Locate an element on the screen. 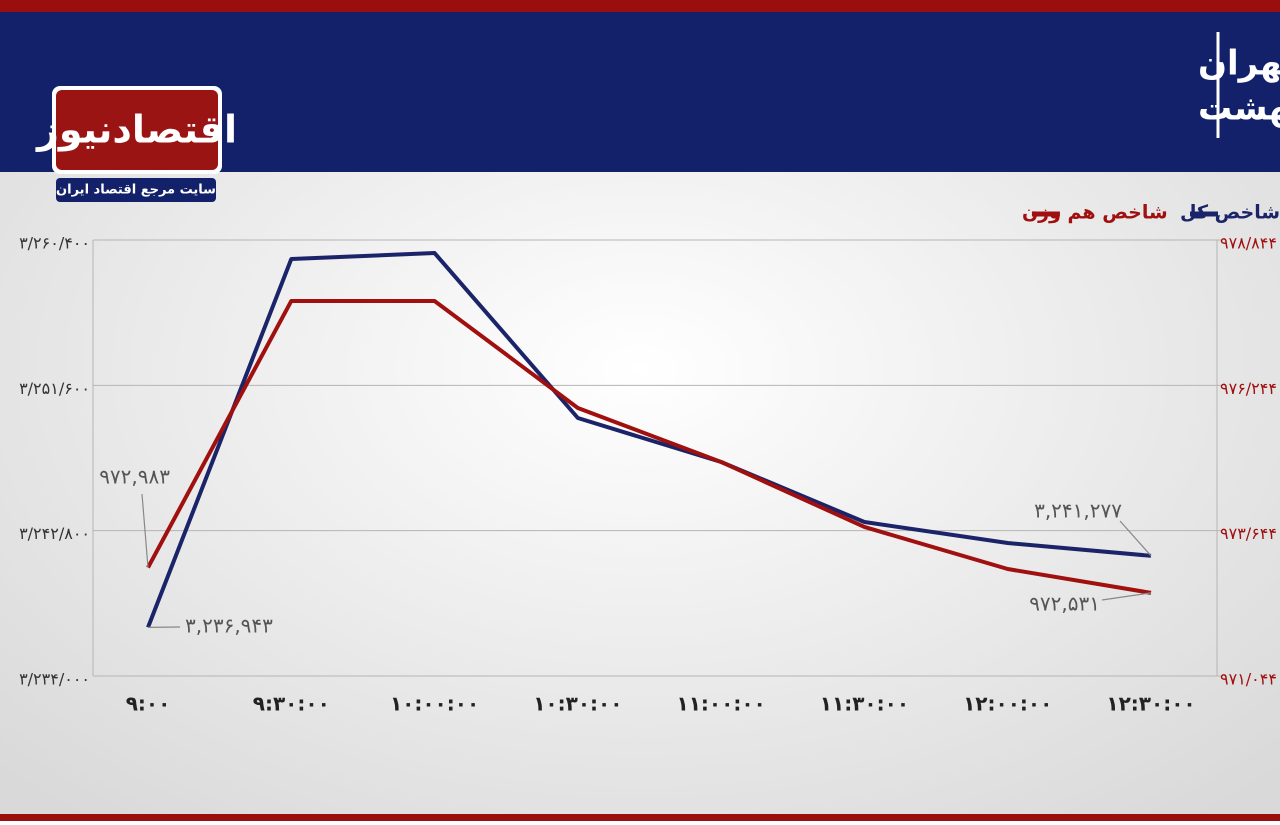 The image size is (1280, 825). y2-tick-label: ۹۷۶/۲۴۴ is located at coordinates (1248, 388).